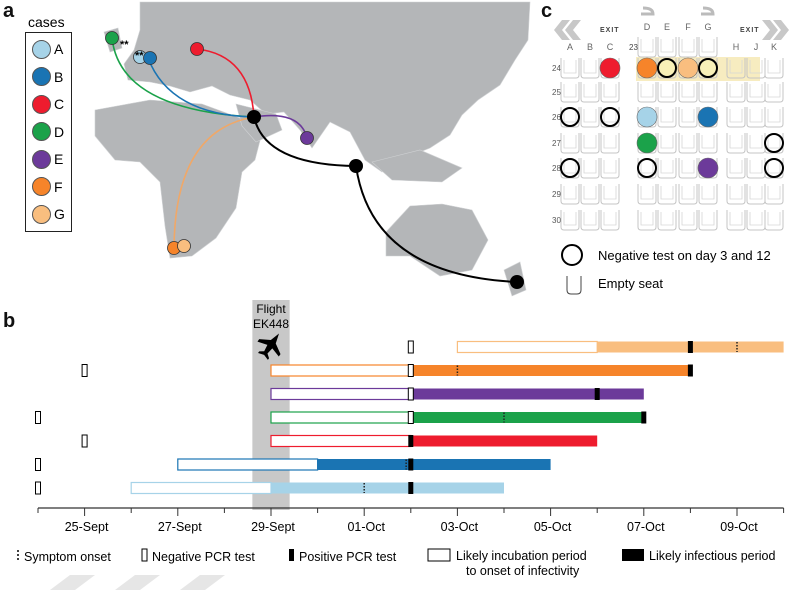  What do you see at coordinates (574, 285) in the screenshot?
I see `empty-seat-legend-icon` at bounding box center [574, 285].